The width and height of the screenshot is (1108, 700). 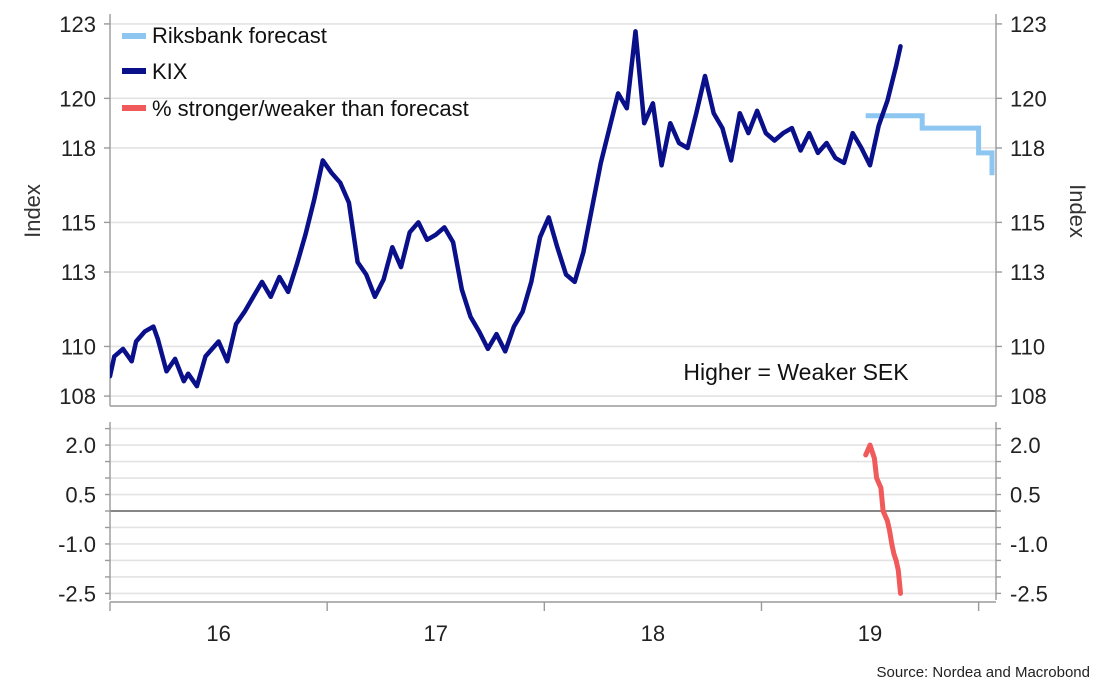 I want to click on legend-swatch-riksbank-forecast, so click(x=134, y=36).